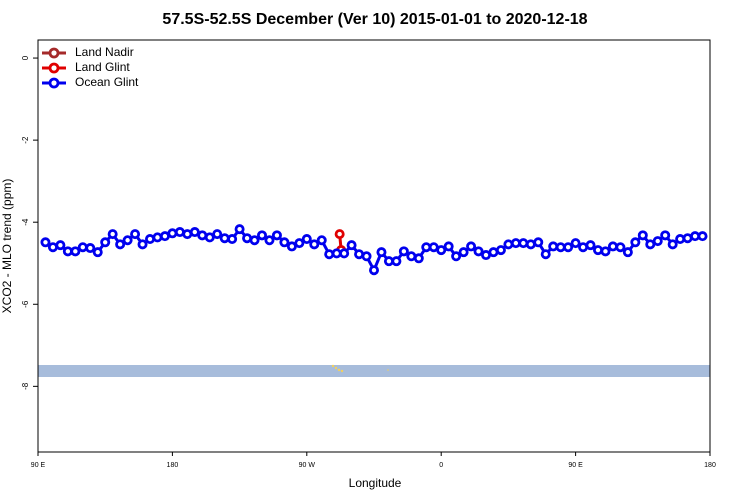 The height and width of the screenshot is (500, 750). I want to click on y-tick-label: 0, so click(25, 57).